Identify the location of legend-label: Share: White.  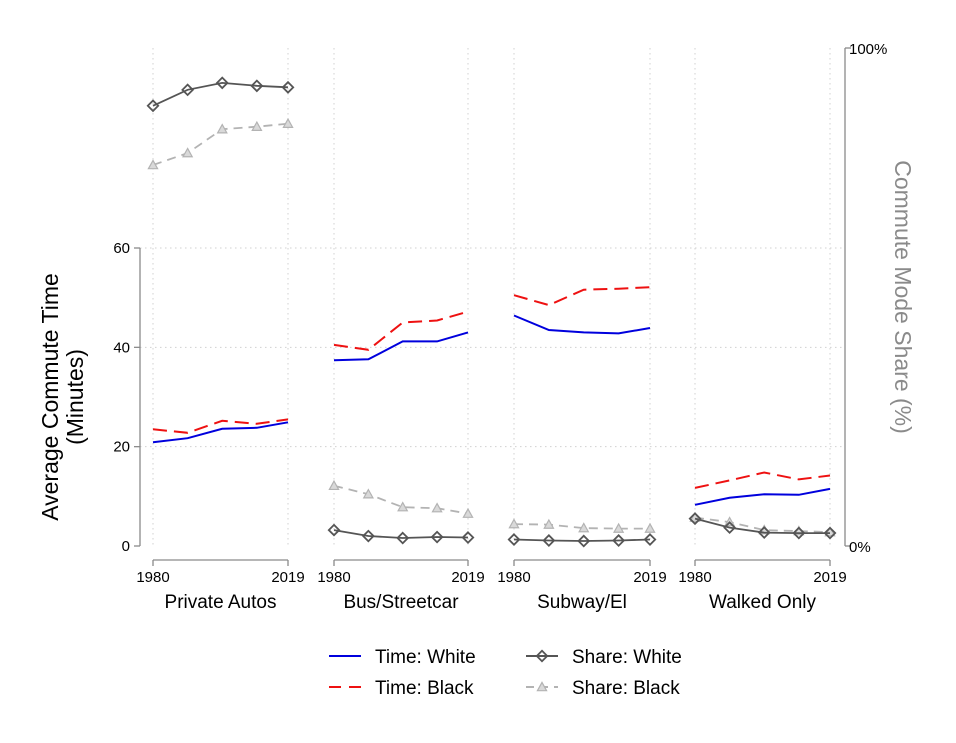
(627, 657).